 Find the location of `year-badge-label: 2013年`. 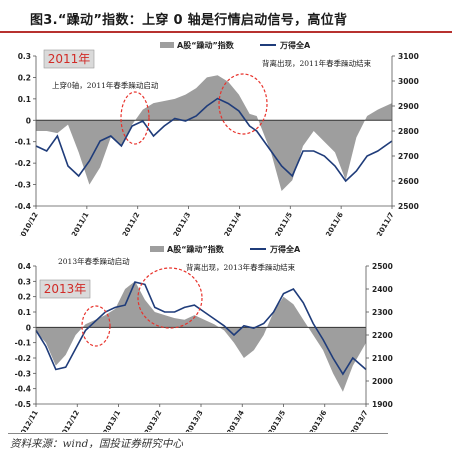

year-badge-label: 2013年 is located at coordinates (65, 289).